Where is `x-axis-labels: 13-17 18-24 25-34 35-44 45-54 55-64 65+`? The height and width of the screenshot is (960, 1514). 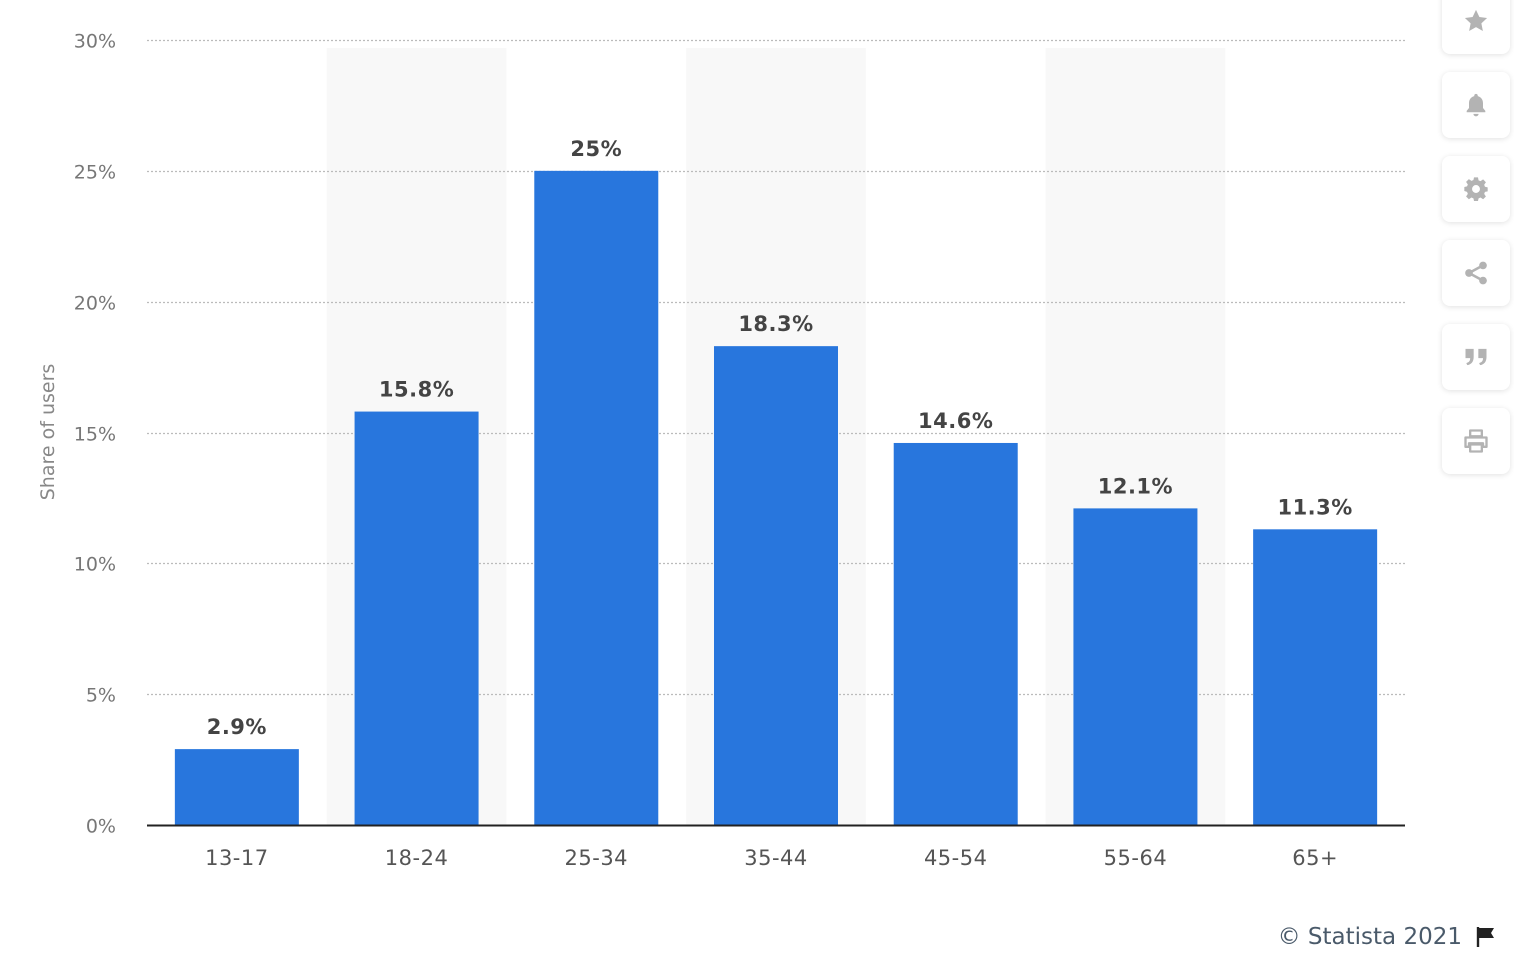 x-axis-labels: 13-17 18-24 25-34 35-44 45-54 55-64 65+ is located at coordinates (771, 858).